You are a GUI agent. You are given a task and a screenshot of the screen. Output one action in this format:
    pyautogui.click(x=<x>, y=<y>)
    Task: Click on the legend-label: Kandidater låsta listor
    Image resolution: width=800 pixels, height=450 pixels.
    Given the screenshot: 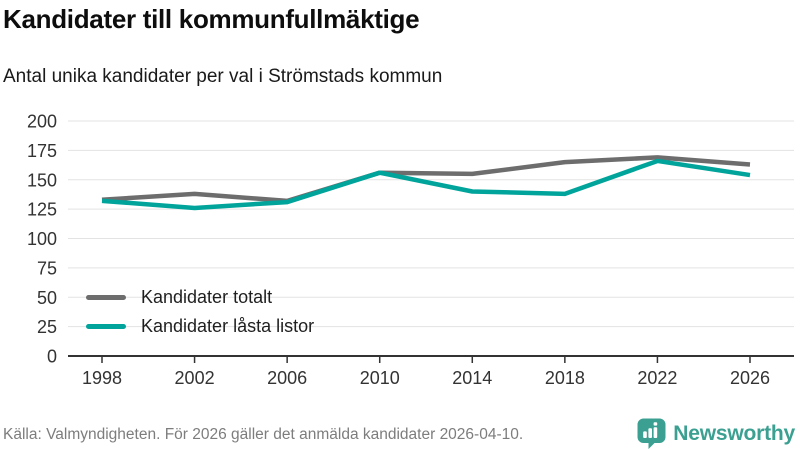 What is the action you would take?
    pyautogui.click(x=228, y=325)
    